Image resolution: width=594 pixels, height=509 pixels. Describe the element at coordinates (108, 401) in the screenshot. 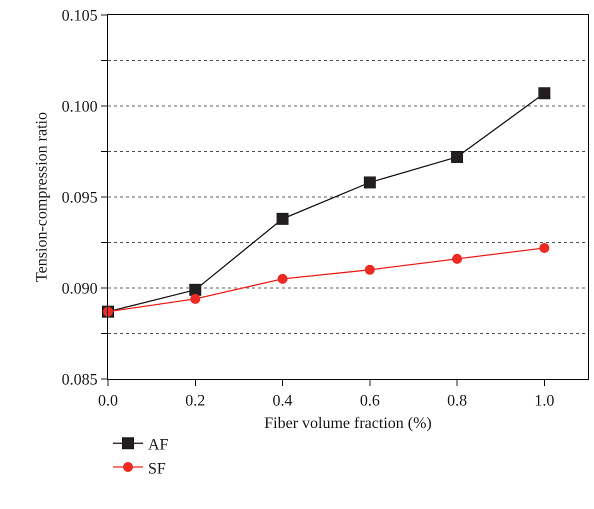

I see `x-tick-label: 0.0` at that location.